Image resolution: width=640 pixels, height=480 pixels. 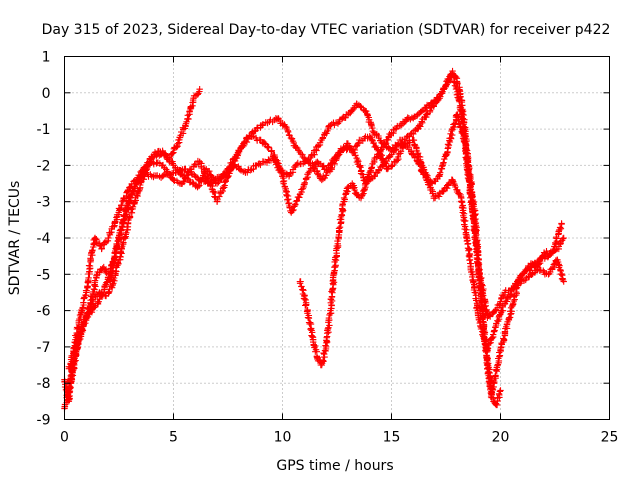 I want to click on x-tick-label: 20, so click(x=501, y=438).